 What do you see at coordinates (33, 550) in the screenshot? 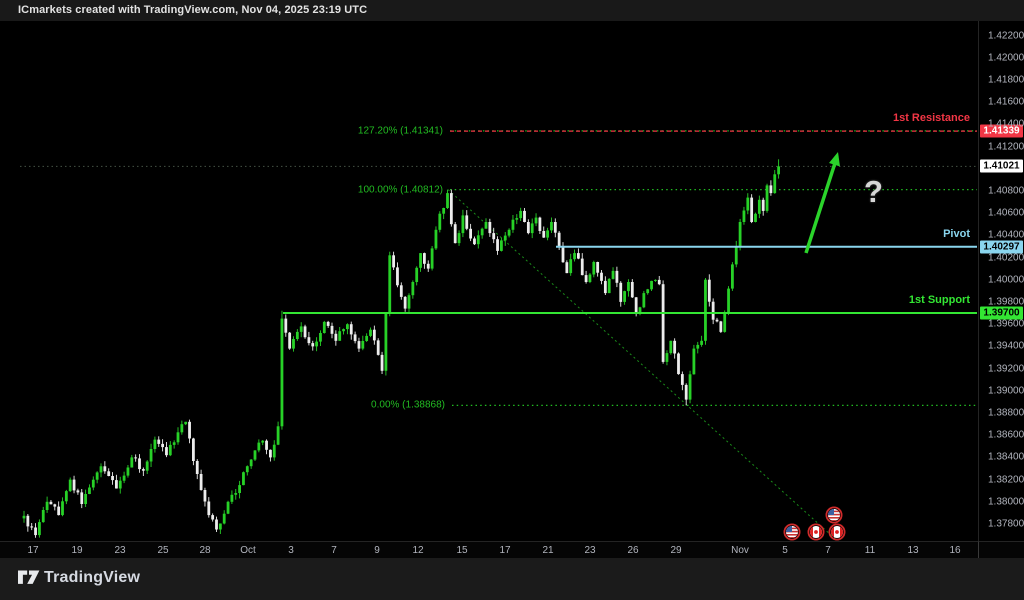
I see `time-tick: 17` at bounding box center [33, 550].